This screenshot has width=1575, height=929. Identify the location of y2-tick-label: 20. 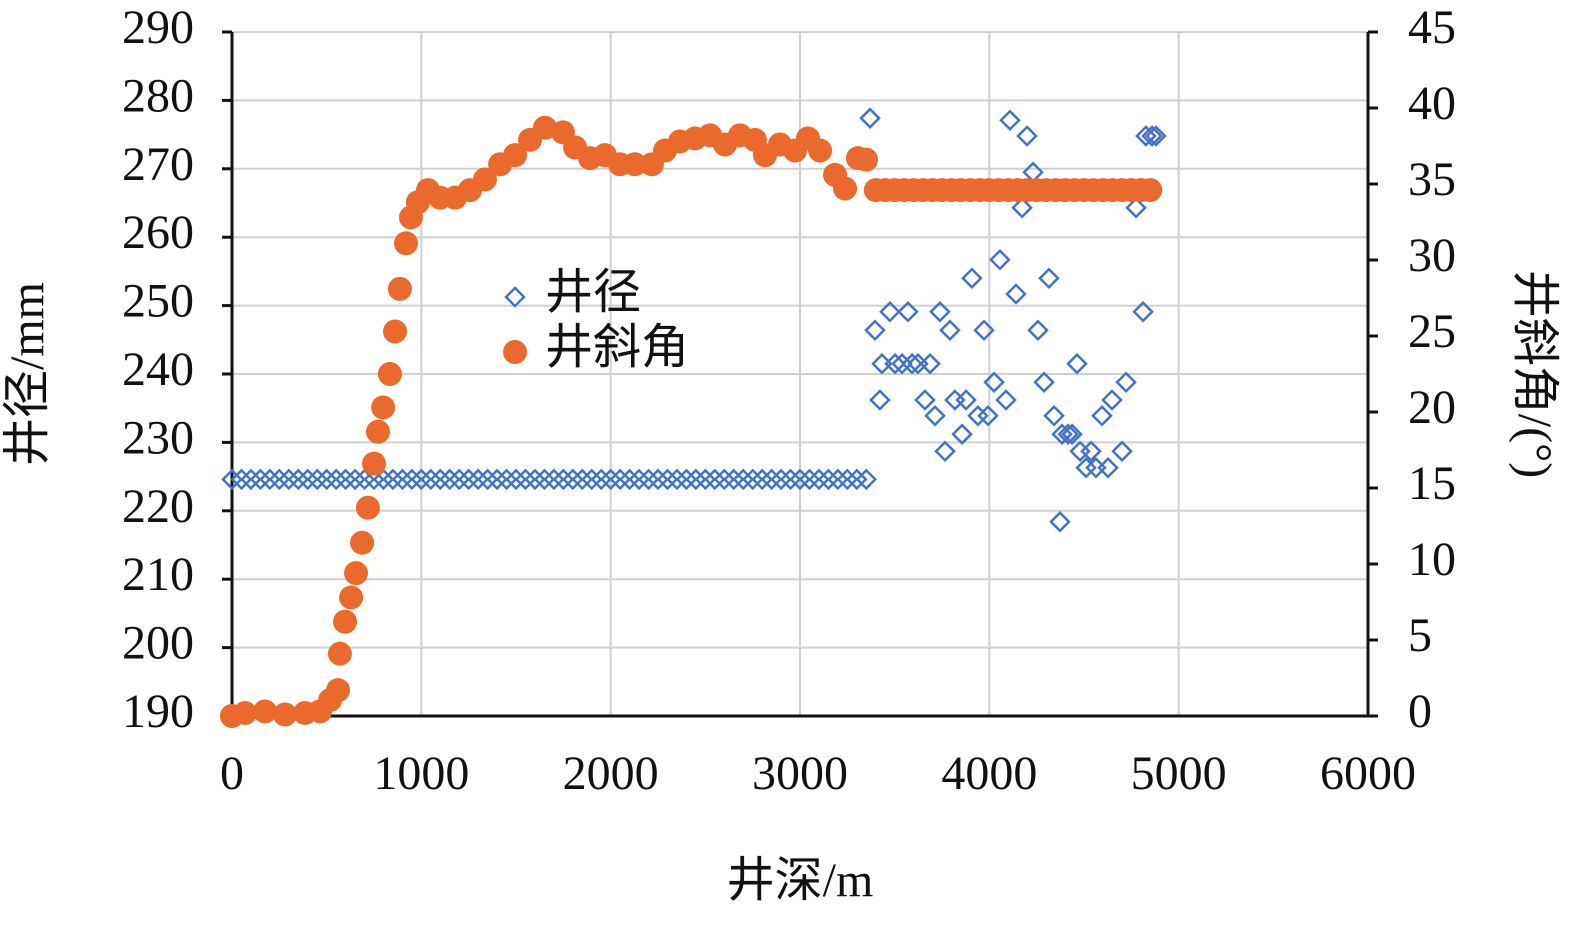
(1432, 407).